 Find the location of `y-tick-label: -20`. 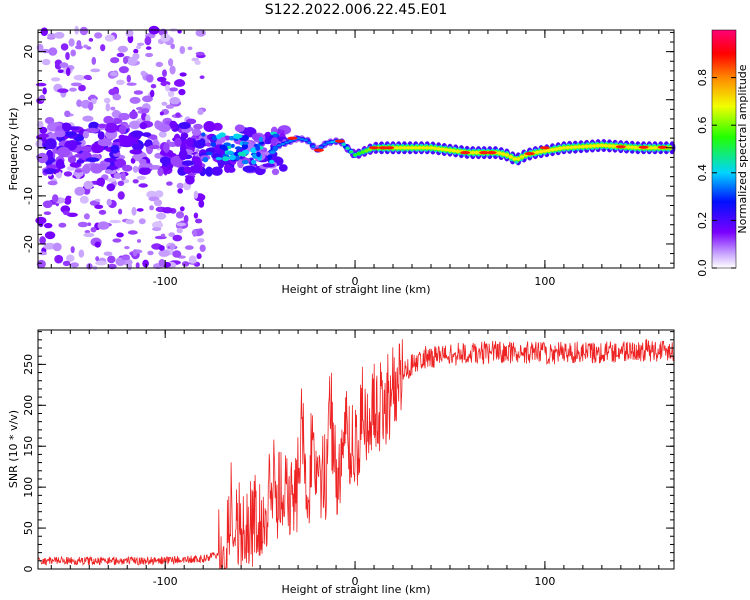

y-tick-label: -20 is located at coordinates (28, 244).